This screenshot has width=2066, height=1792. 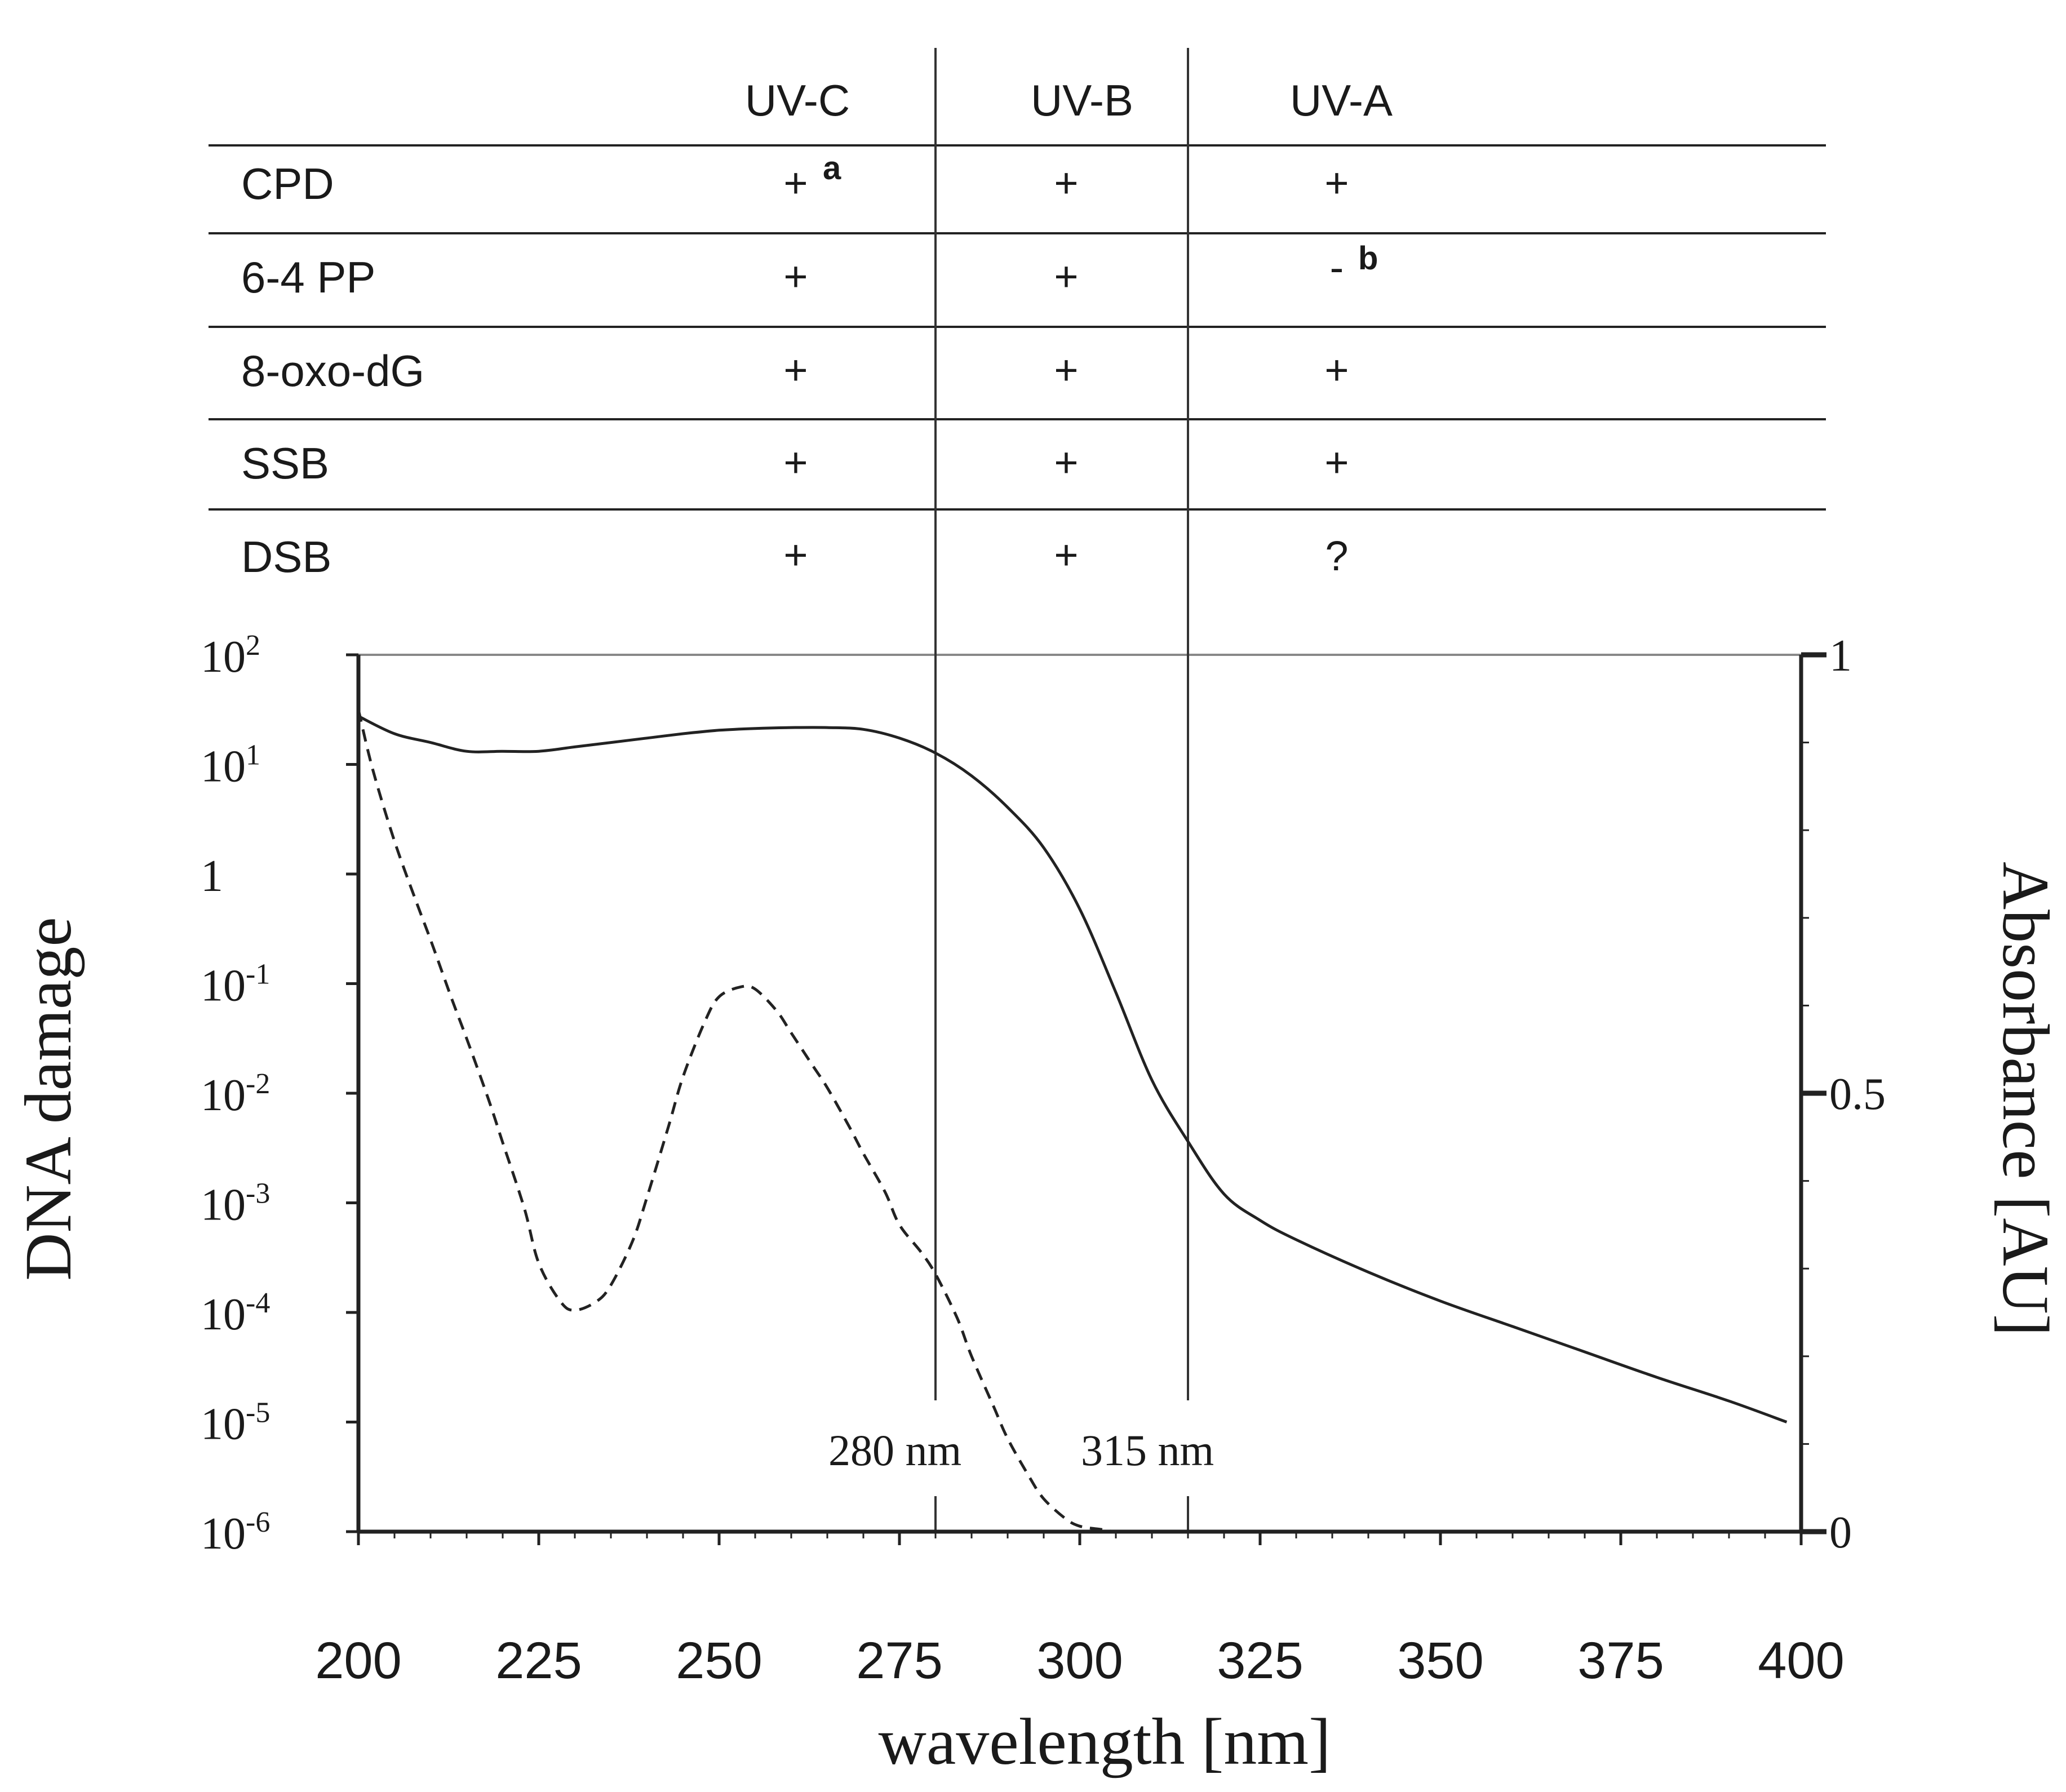 I want to click on x-tick-label: 300, so click(x=1079, y=1660).